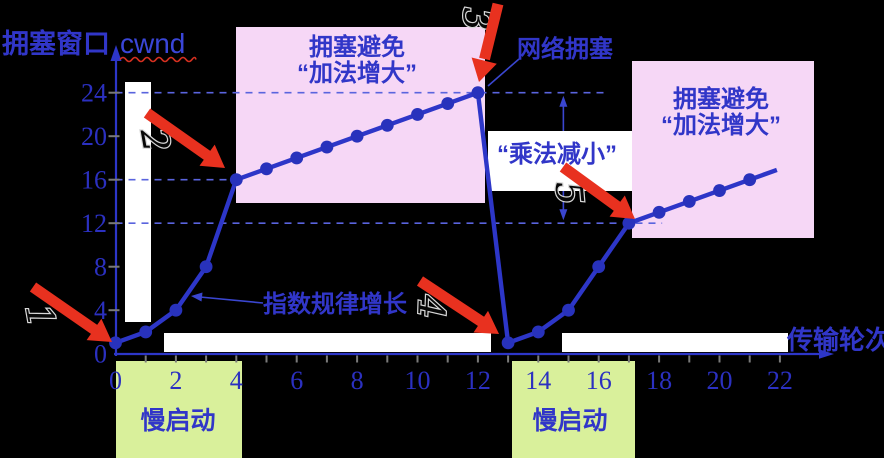  What do you see at coordinates (659, 212) in the screenshot?
I see `data-point-x18` at bounding box center [659, 212].